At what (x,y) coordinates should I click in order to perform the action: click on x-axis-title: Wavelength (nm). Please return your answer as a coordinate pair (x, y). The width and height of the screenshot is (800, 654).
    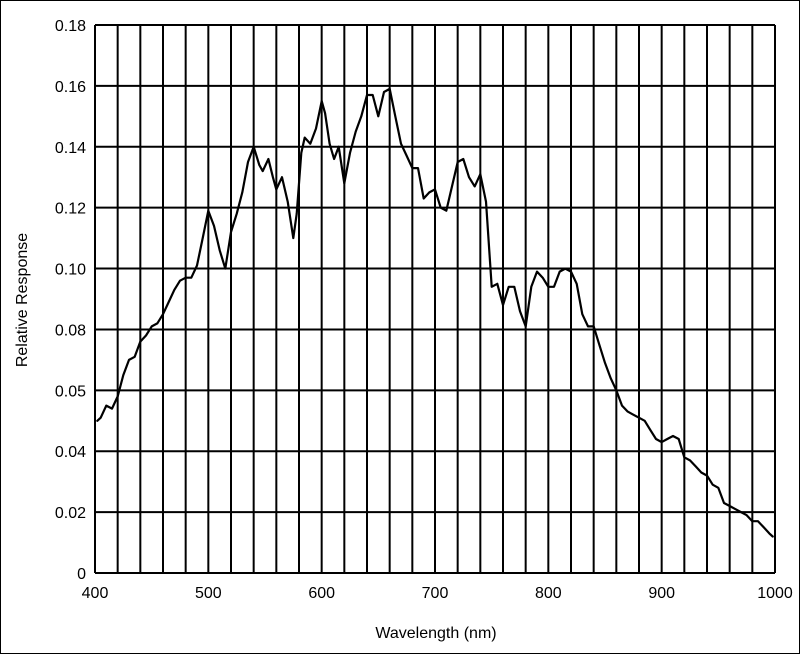
    Looking at the image, I should click on (435, 633).